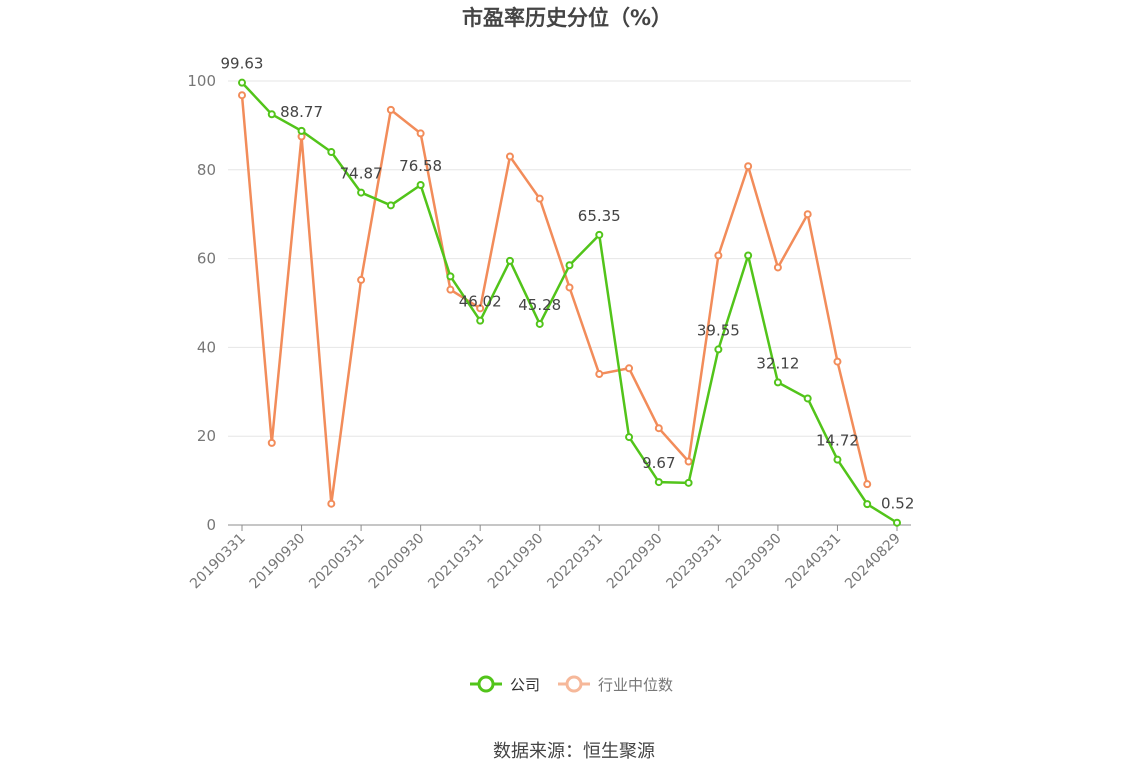 Image resolution: width=1147 pixels, height=776 pixels. I want to click on x-tick-label: 20240829, so click(873, 562).